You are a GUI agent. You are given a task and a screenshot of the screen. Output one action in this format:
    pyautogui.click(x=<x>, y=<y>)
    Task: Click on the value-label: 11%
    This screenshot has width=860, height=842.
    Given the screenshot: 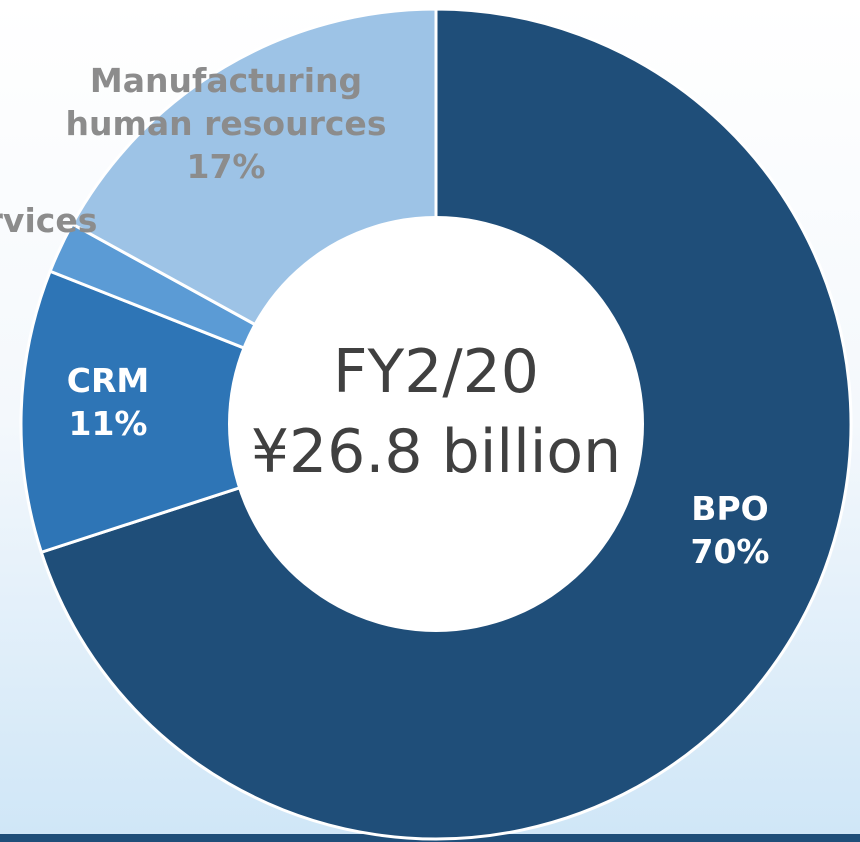 What is the action you would take?
    pyautogui.click(x=108, y=423)
    